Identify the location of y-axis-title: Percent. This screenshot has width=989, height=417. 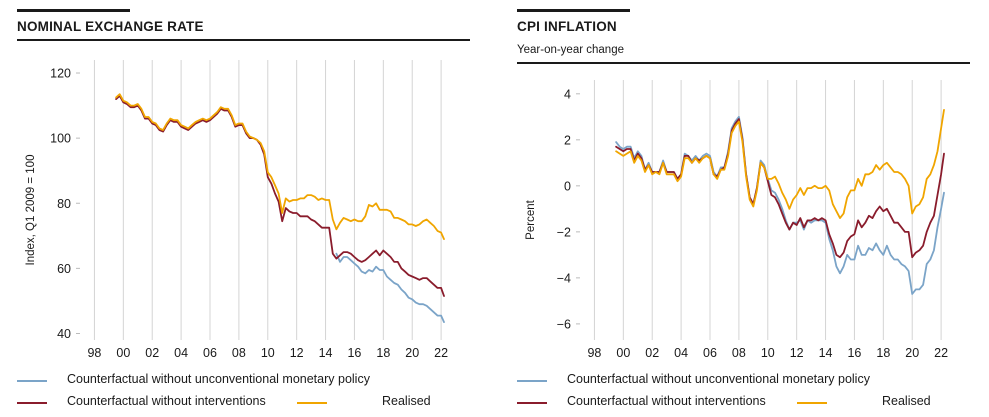
(531, 219).